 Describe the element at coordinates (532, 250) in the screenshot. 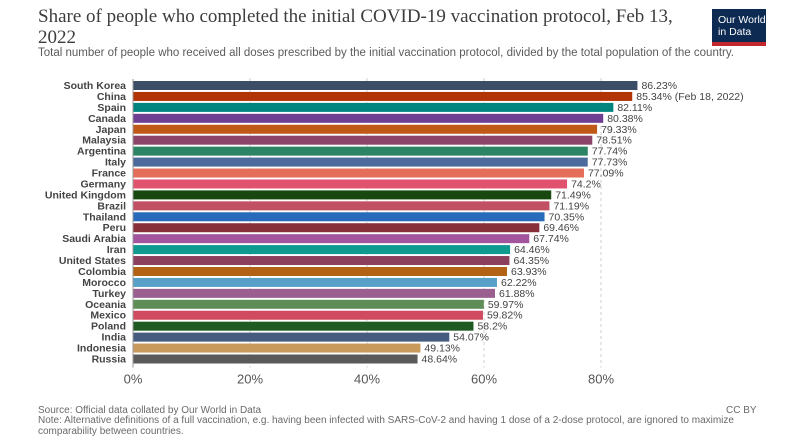

I see `value-label: 64.46%` at that location.